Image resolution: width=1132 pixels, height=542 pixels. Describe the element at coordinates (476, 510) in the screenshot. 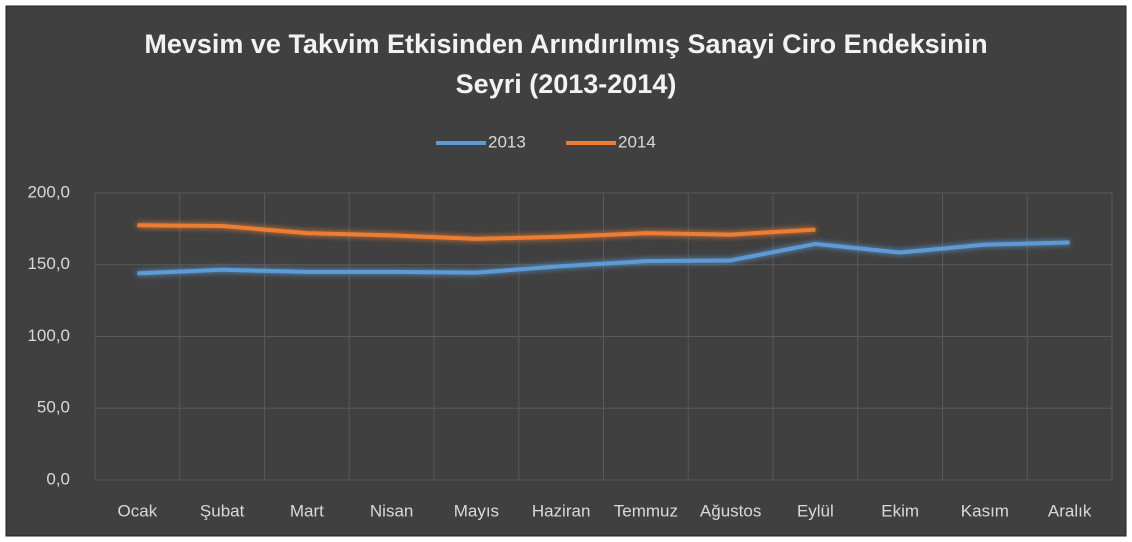

I see `x-tick-label: Mayıs` at that location.